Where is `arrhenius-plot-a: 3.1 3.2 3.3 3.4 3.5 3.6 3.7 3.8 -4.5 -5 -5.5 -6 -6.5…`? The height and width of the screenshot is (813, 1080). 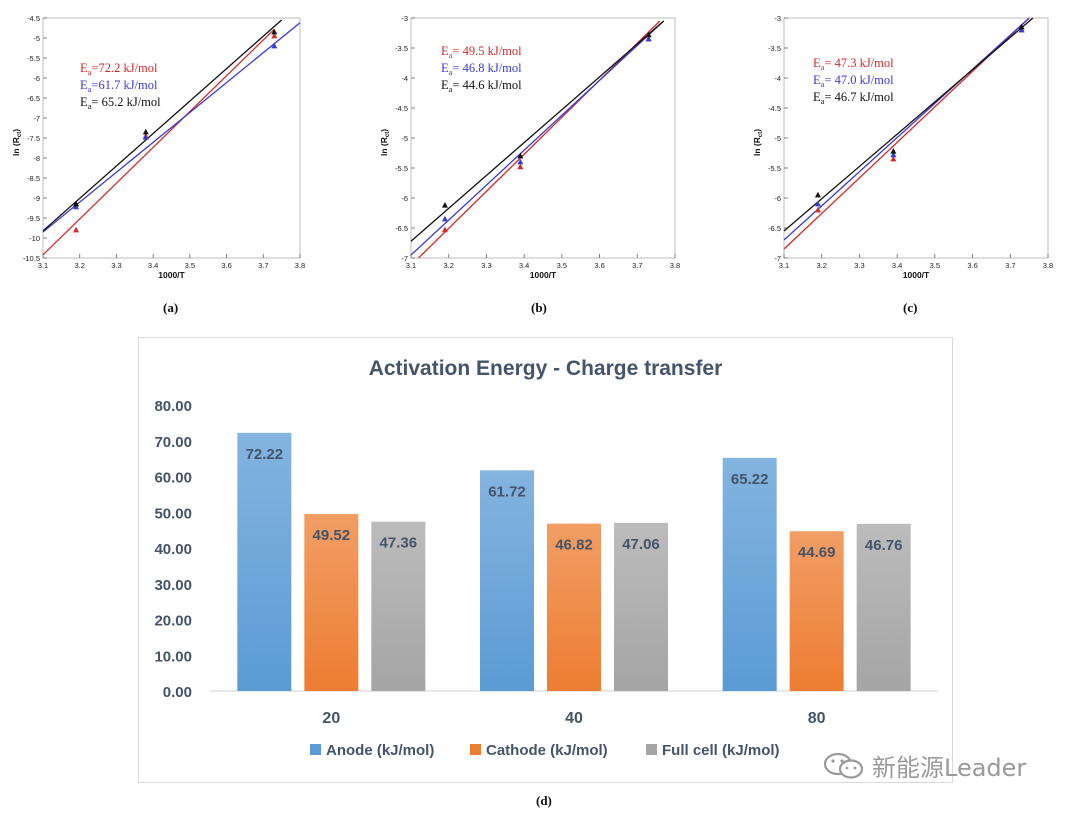
arrhenius-plot-a: 3.1 3.2 3.3 3.4 3.5 3.6 3.7 3.8 -4.5 -5 -5.5 -6 -6.5… is located at coordinates (158, 147).